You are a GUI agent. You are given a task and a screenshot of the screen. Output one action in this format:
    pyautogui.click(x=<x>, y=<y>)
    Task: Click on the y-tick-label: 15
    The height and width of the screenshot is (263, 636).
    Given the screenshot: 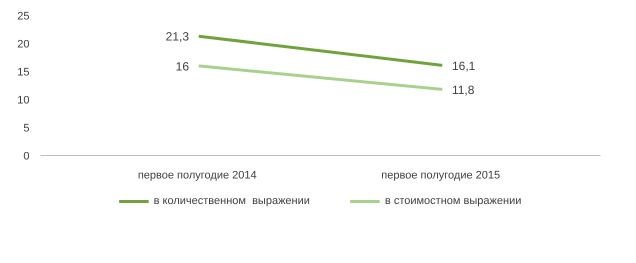 What is the action you would take?
    pyautogui.click(x=23, y=72)
    